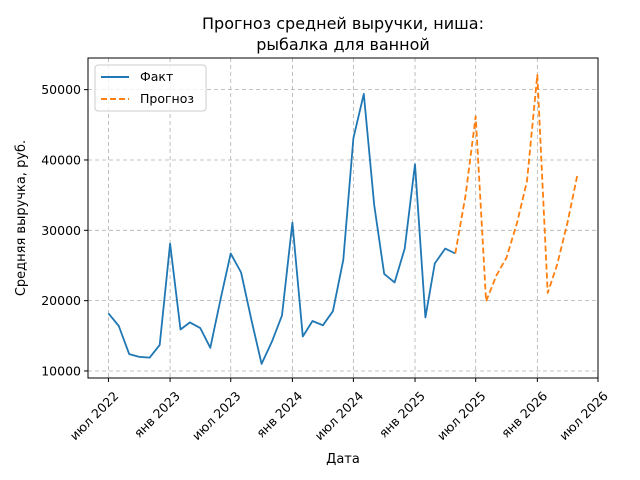  What do you see at coordinates (516, 188) in the screenshot?
I see `series-line-forecast` at bounding box center [516, 188].